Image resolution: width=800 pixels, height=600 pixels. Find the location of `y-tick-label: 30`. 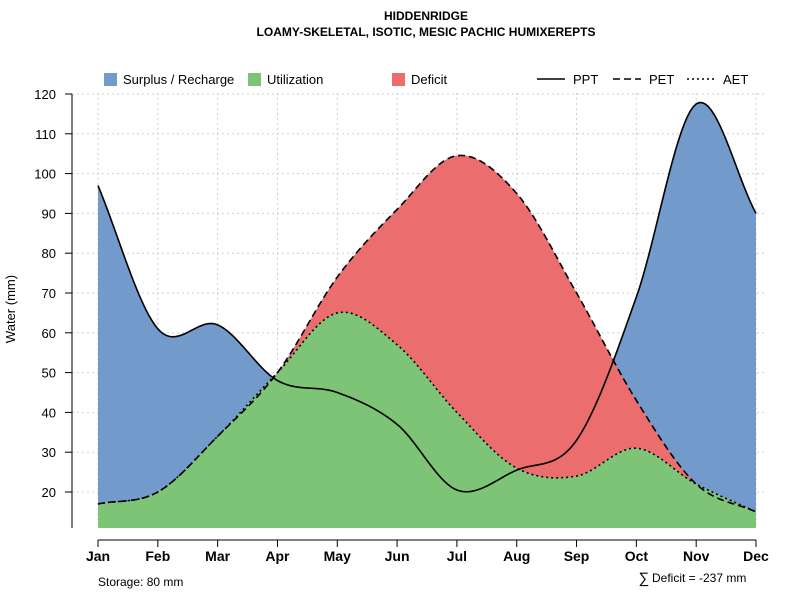

y-tick-label: 30 is located at coordinates (49, 452).